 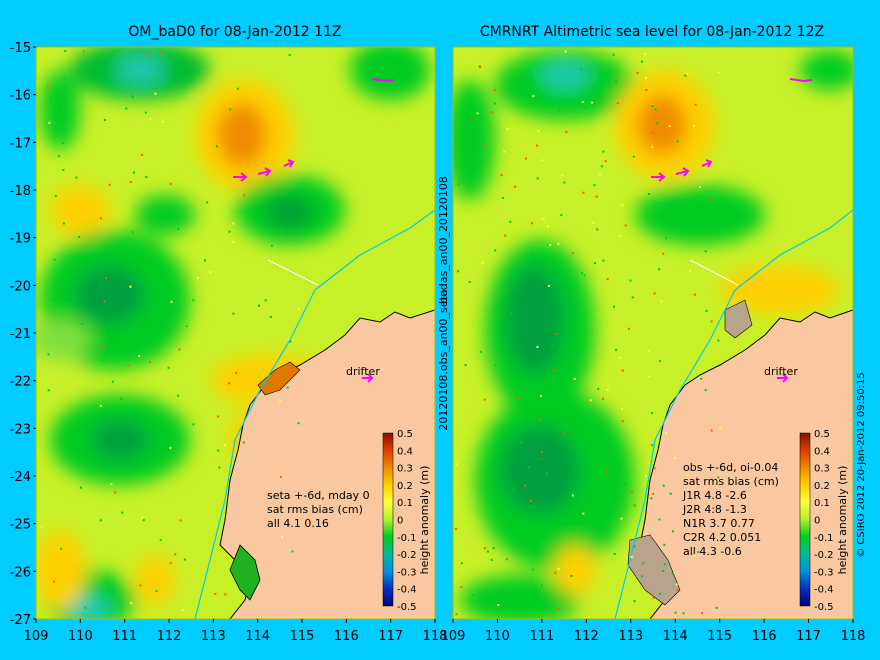 What do you see at coordinates (808, 636) in the screenshot?
I see `x-tick-label: 117` at bounding box center [808, 636].